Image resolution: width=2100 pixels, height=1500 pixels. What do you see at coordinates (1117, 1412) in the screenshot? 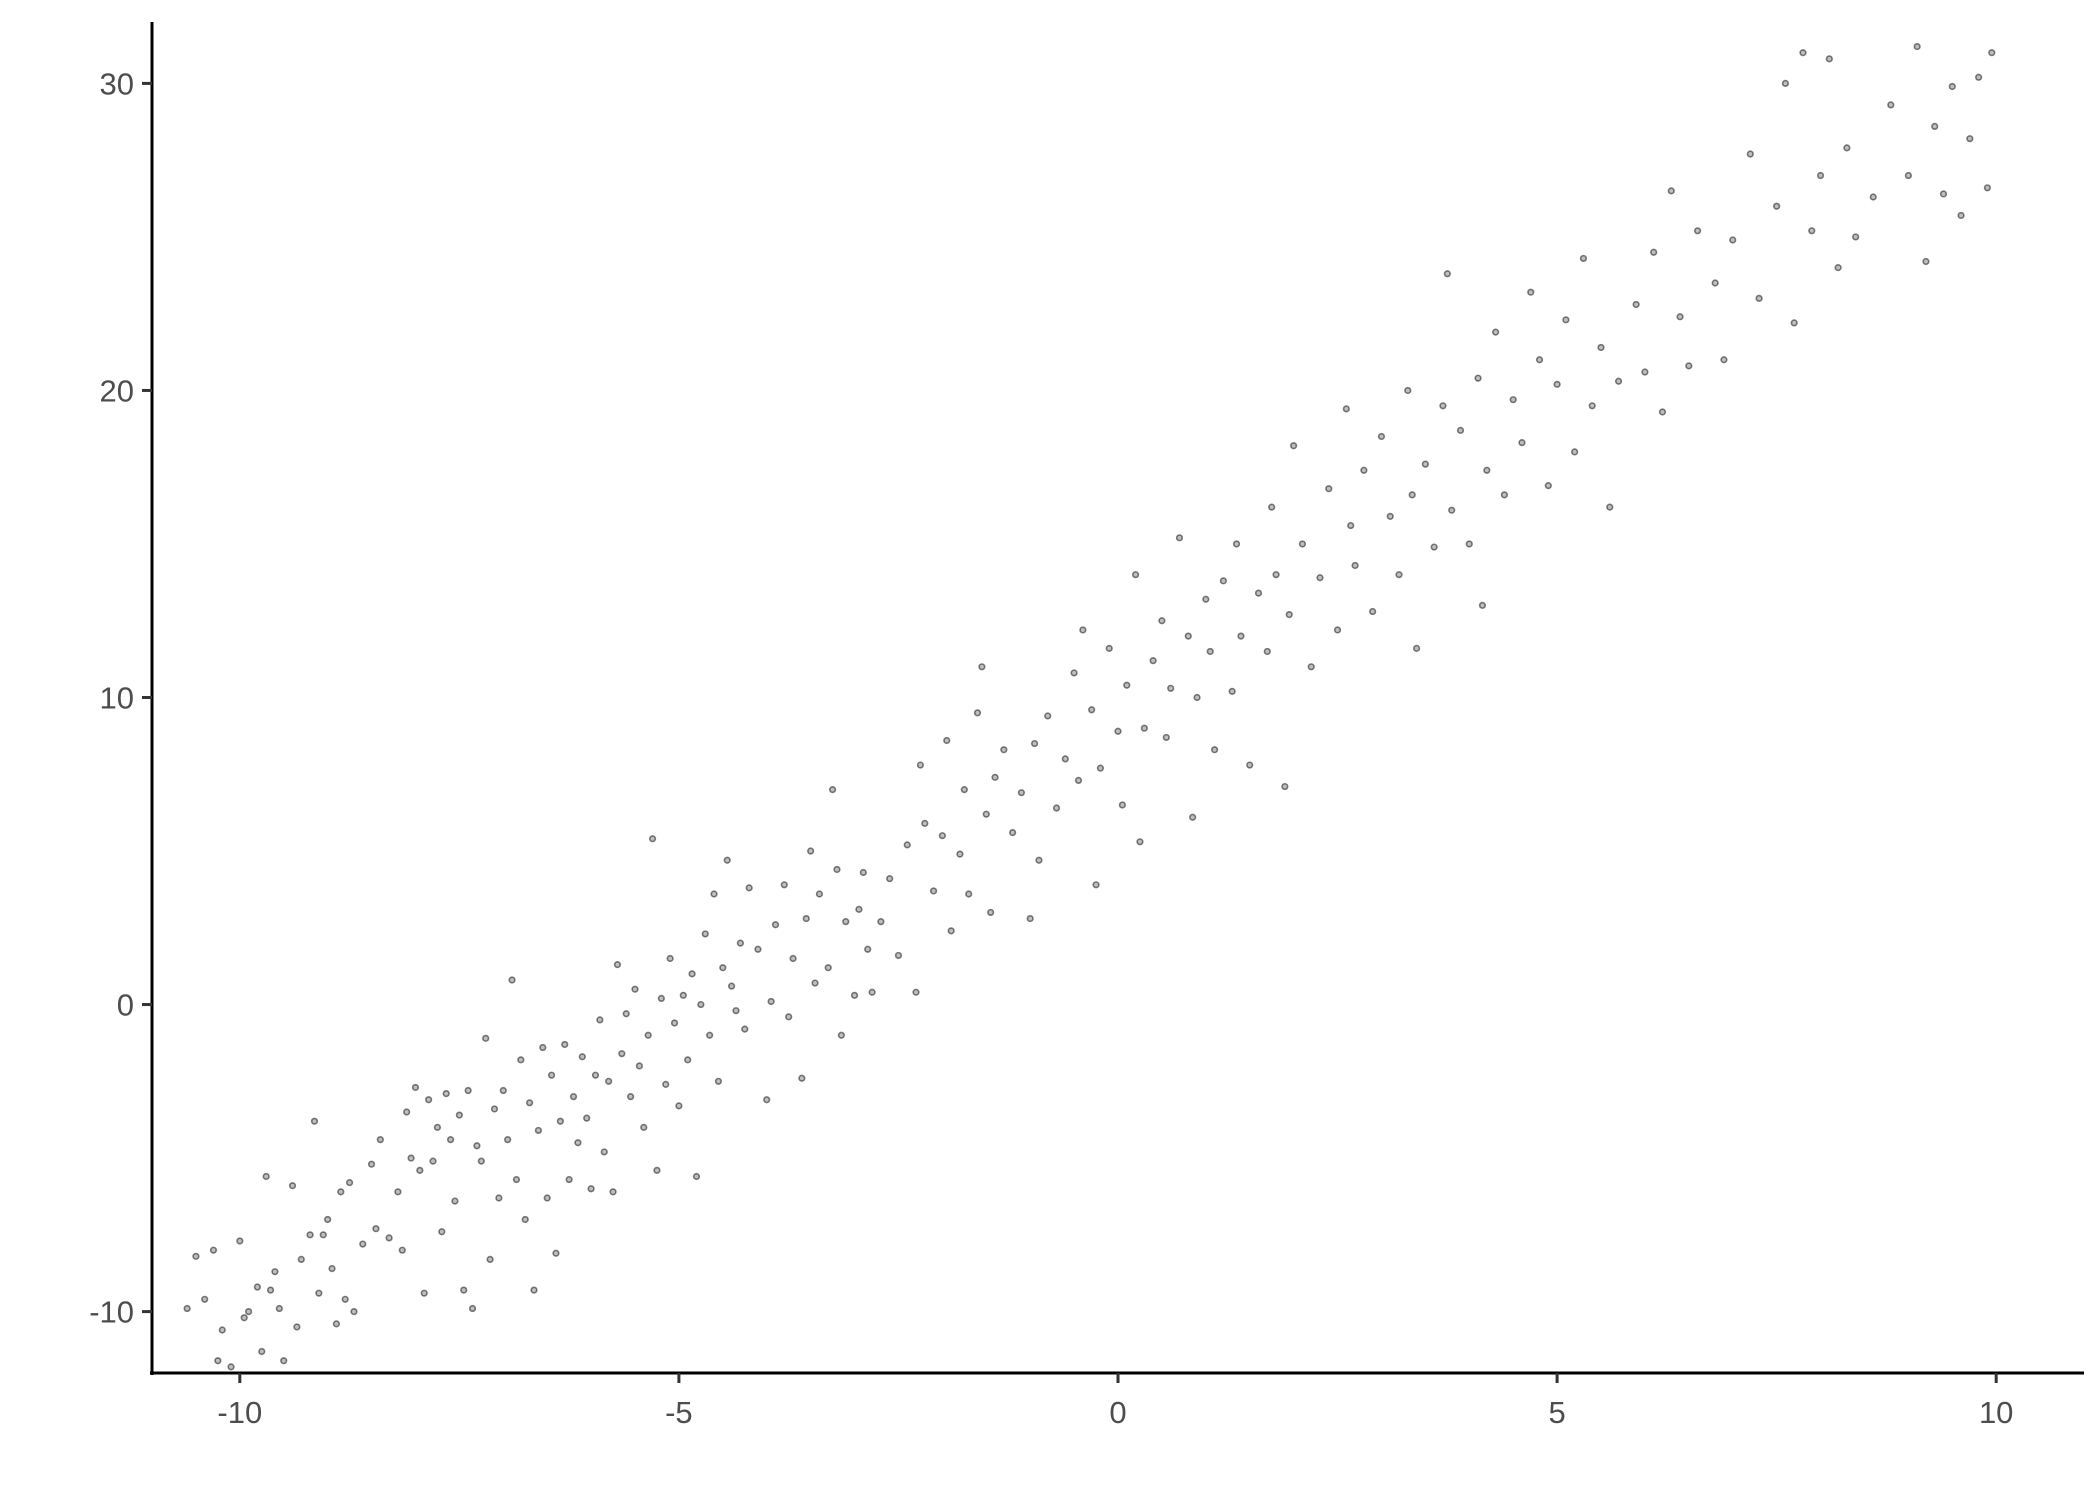
I see `x-tick-label: 0` at bounding box center [1117, 1412].